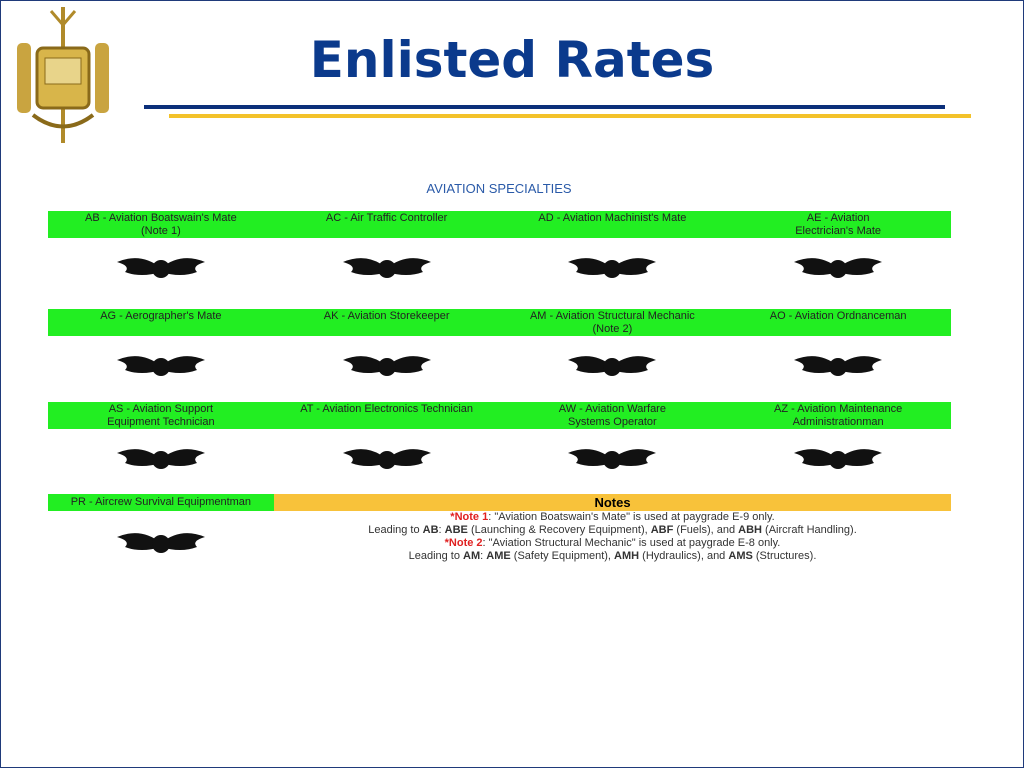  I want to click on rating-header: AO - Aviation Ordnanceman, so click(838, 322).